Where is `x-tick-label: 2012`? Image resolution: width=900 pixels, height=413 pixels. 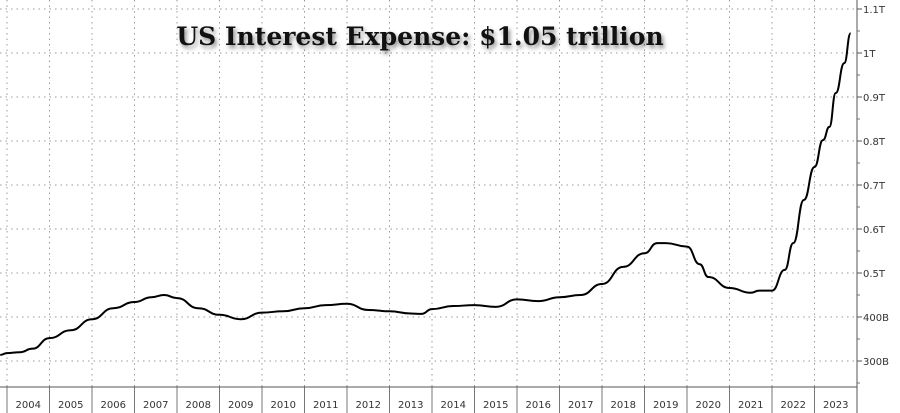 x-tick-label: 2012 is located at coordinates (368, 405).